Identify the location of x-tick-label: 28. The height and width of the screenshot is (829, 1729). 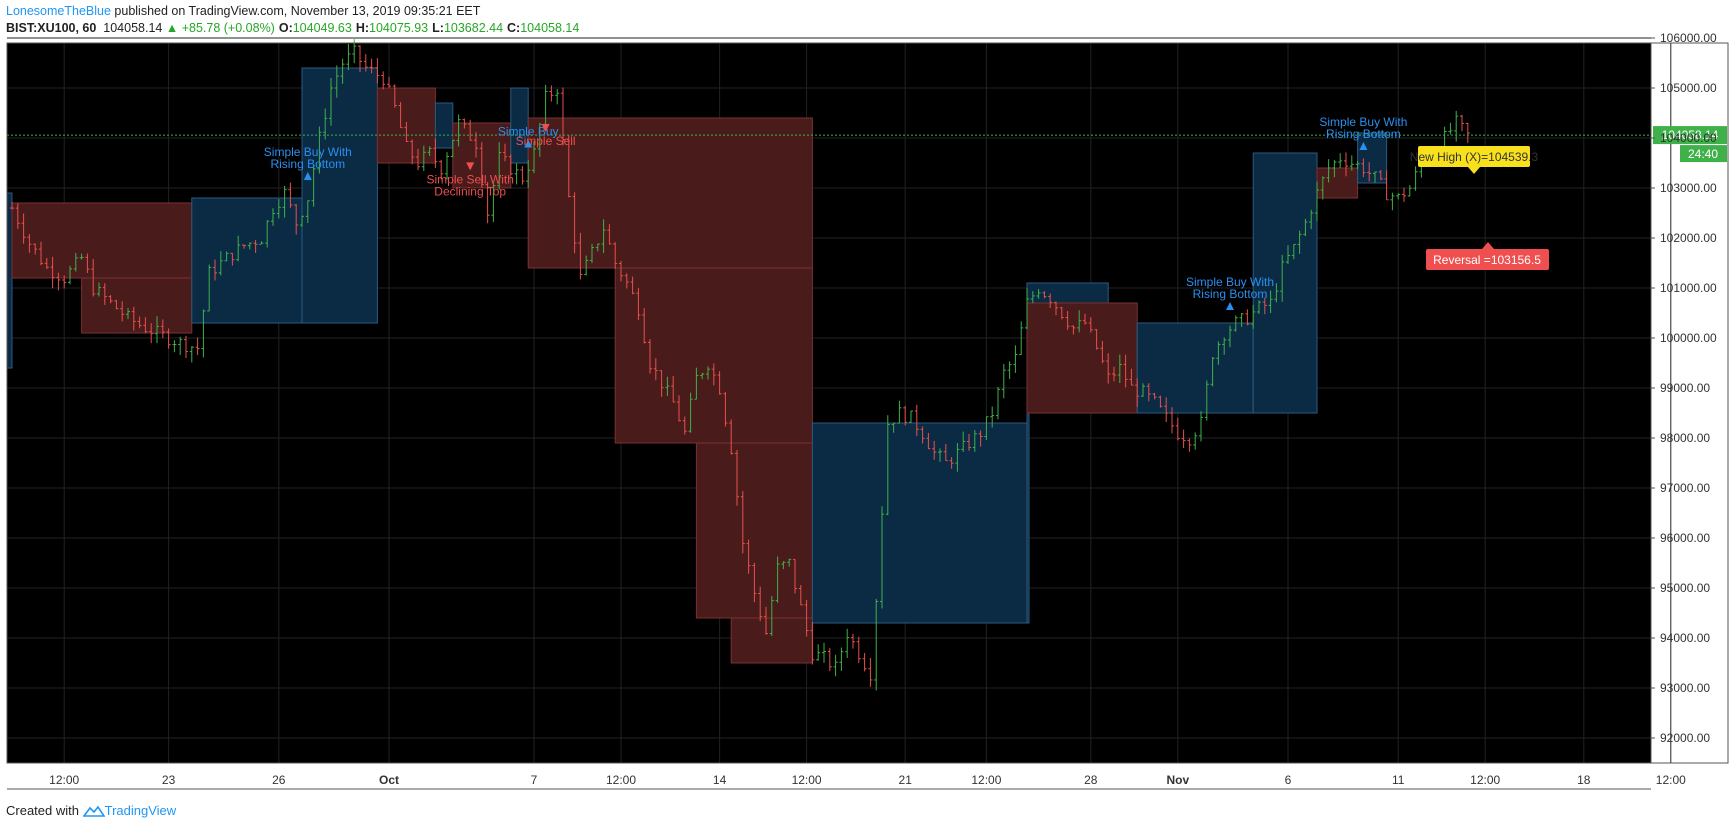
(1091, 780).